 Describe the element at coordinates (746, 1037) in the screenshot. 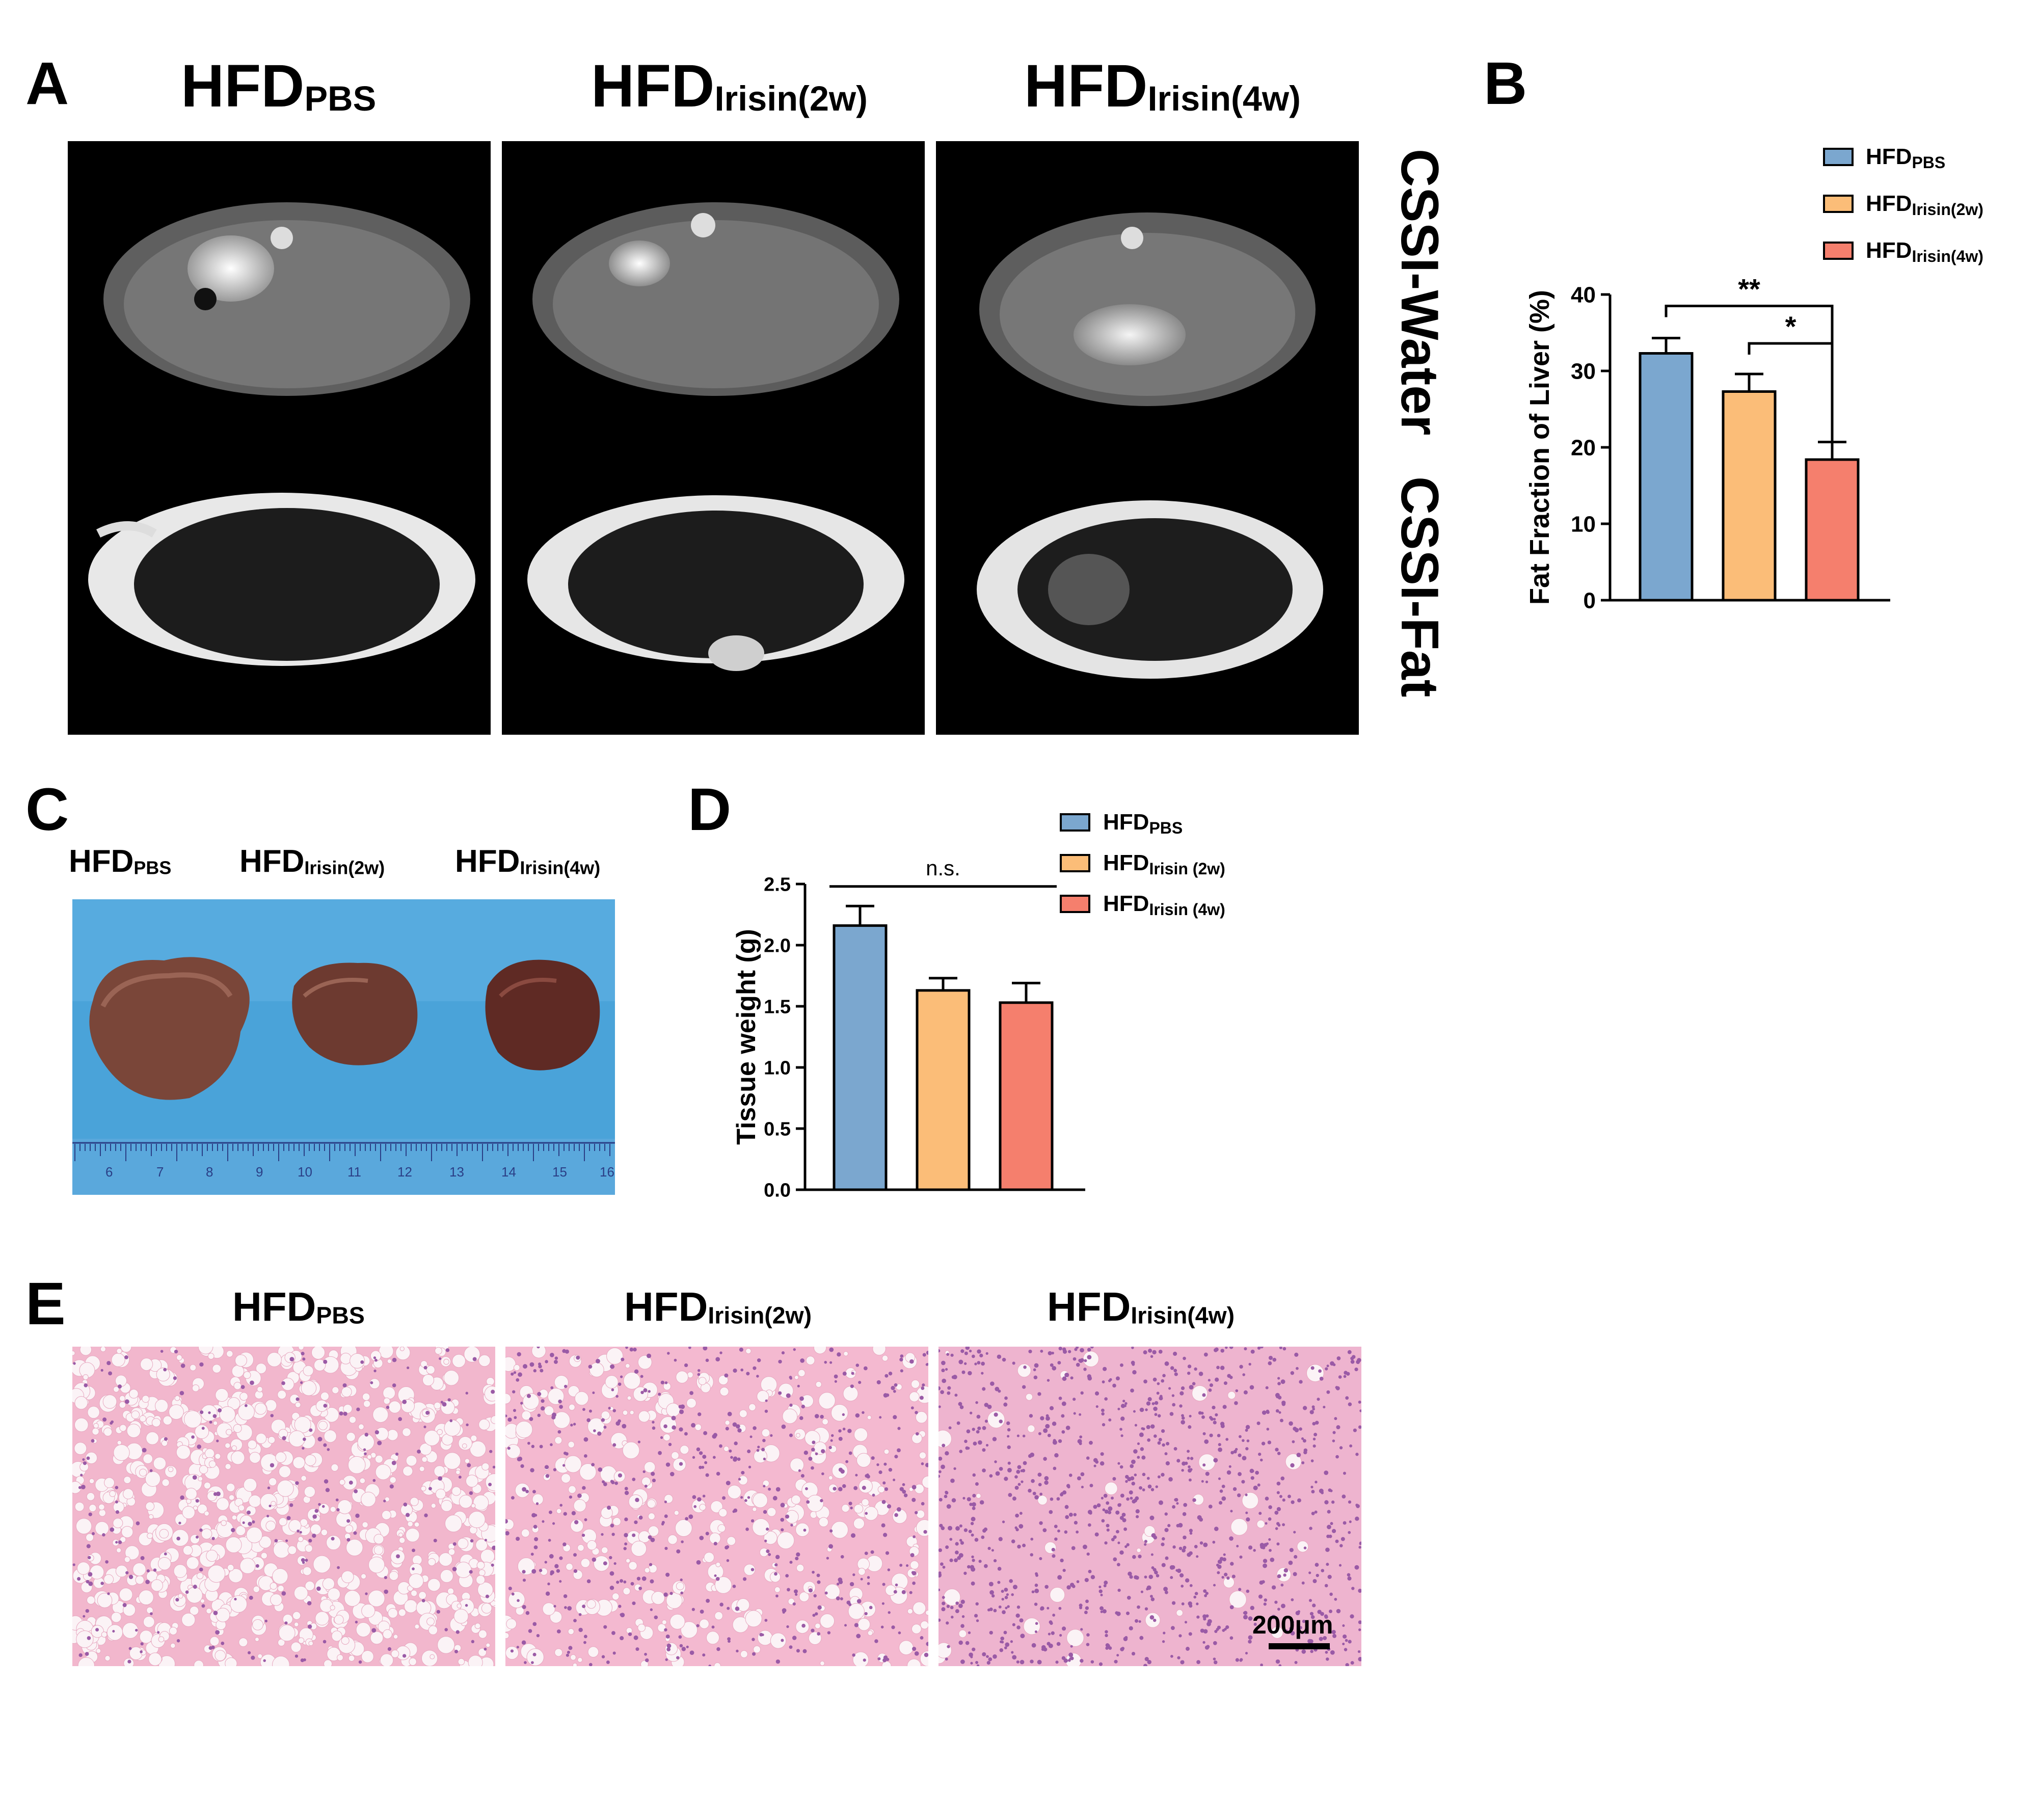

I see `y-axis-label: Tissue weight (g)` at that location.